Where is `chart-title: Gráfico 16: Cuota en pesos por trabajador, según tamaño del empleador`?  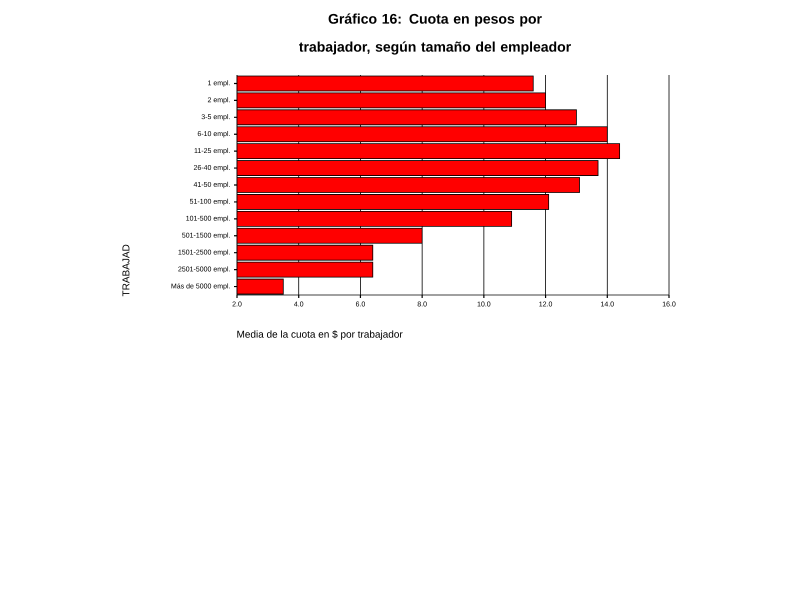 chart-title: Gráfico 16: Cuota en pesos por trabajador, según tamaño del empleador is located at coordinates (435, 34).